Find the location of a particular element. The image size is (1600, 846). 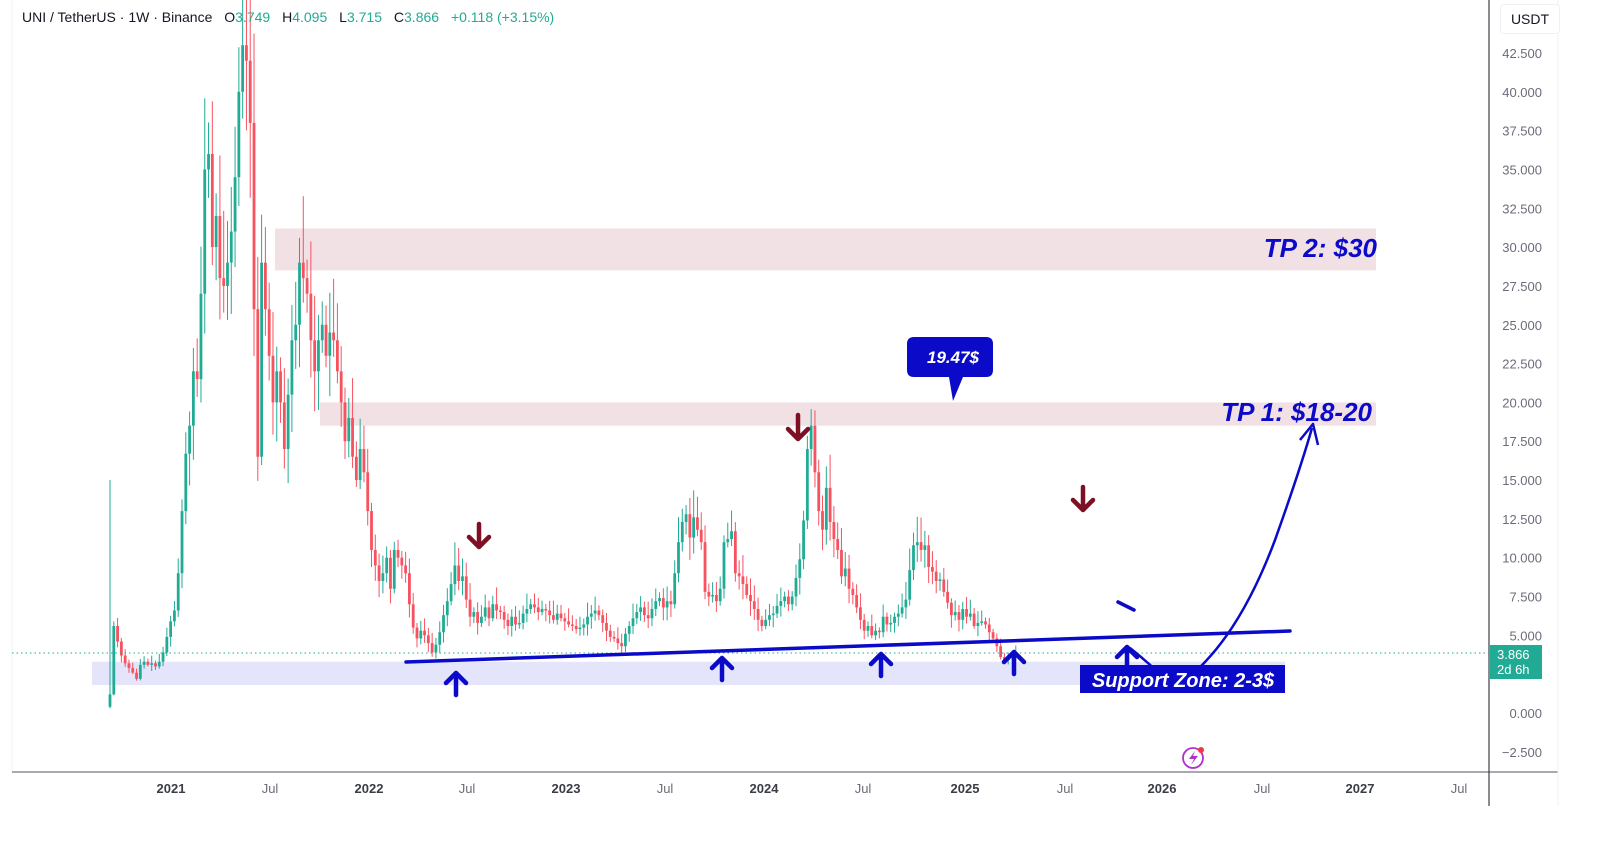

tp2-zone is located at coordinates (825, 249).